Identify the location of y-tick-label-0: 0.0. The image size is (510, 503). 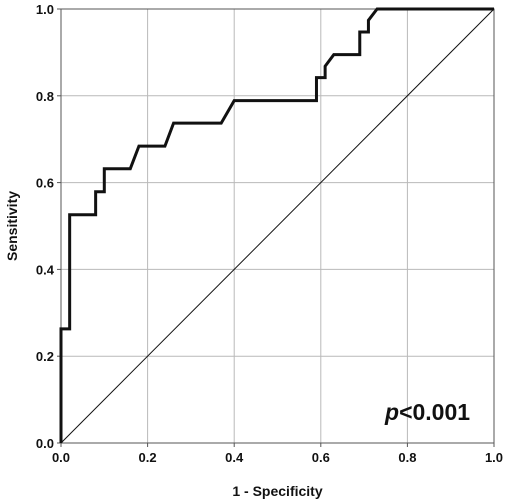
(45, 443).